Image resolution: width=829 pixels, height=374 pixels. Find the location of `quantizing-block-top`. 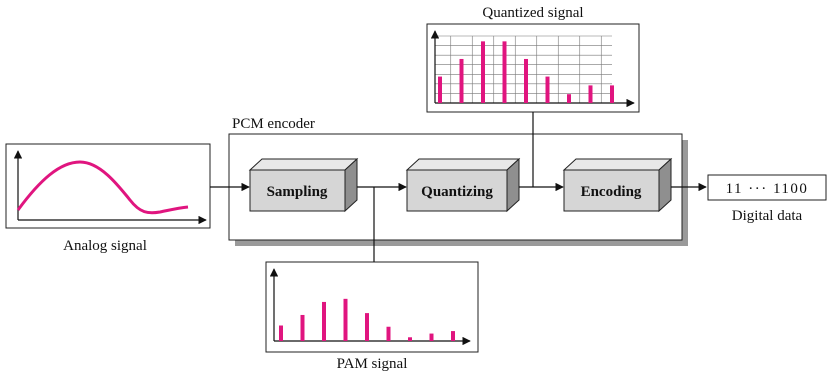

quantizing-block-top is located at coordinates (463, 164).